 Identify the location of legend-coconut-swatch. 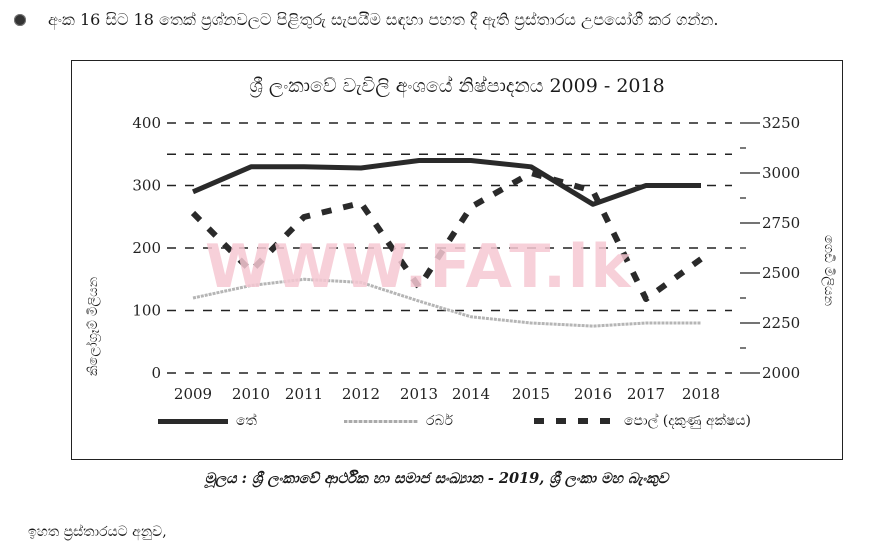
(574, 421).